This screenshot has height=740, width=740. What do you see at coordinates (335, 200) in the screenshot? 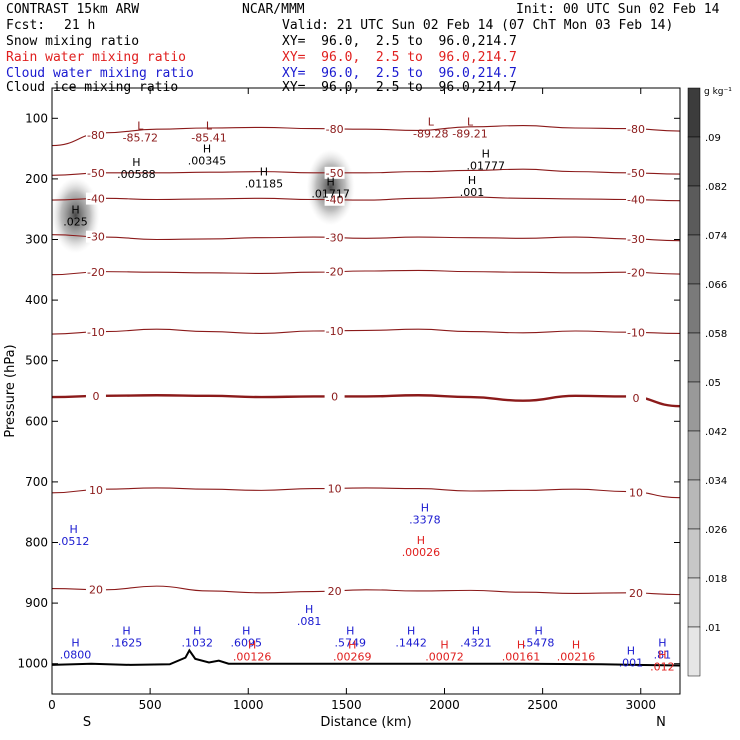
I see `contour-label: -40` at bounding box center [335, 200].